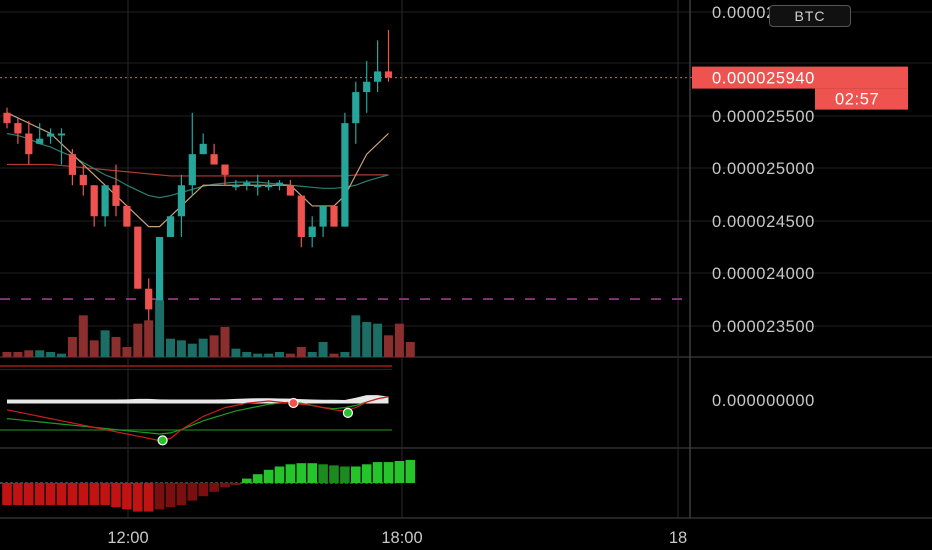 The image size is (932, 550). Describe the element at coordinates (763, 222) in the screenshot. I see `price-axis-label: 0.000024500` at that location.